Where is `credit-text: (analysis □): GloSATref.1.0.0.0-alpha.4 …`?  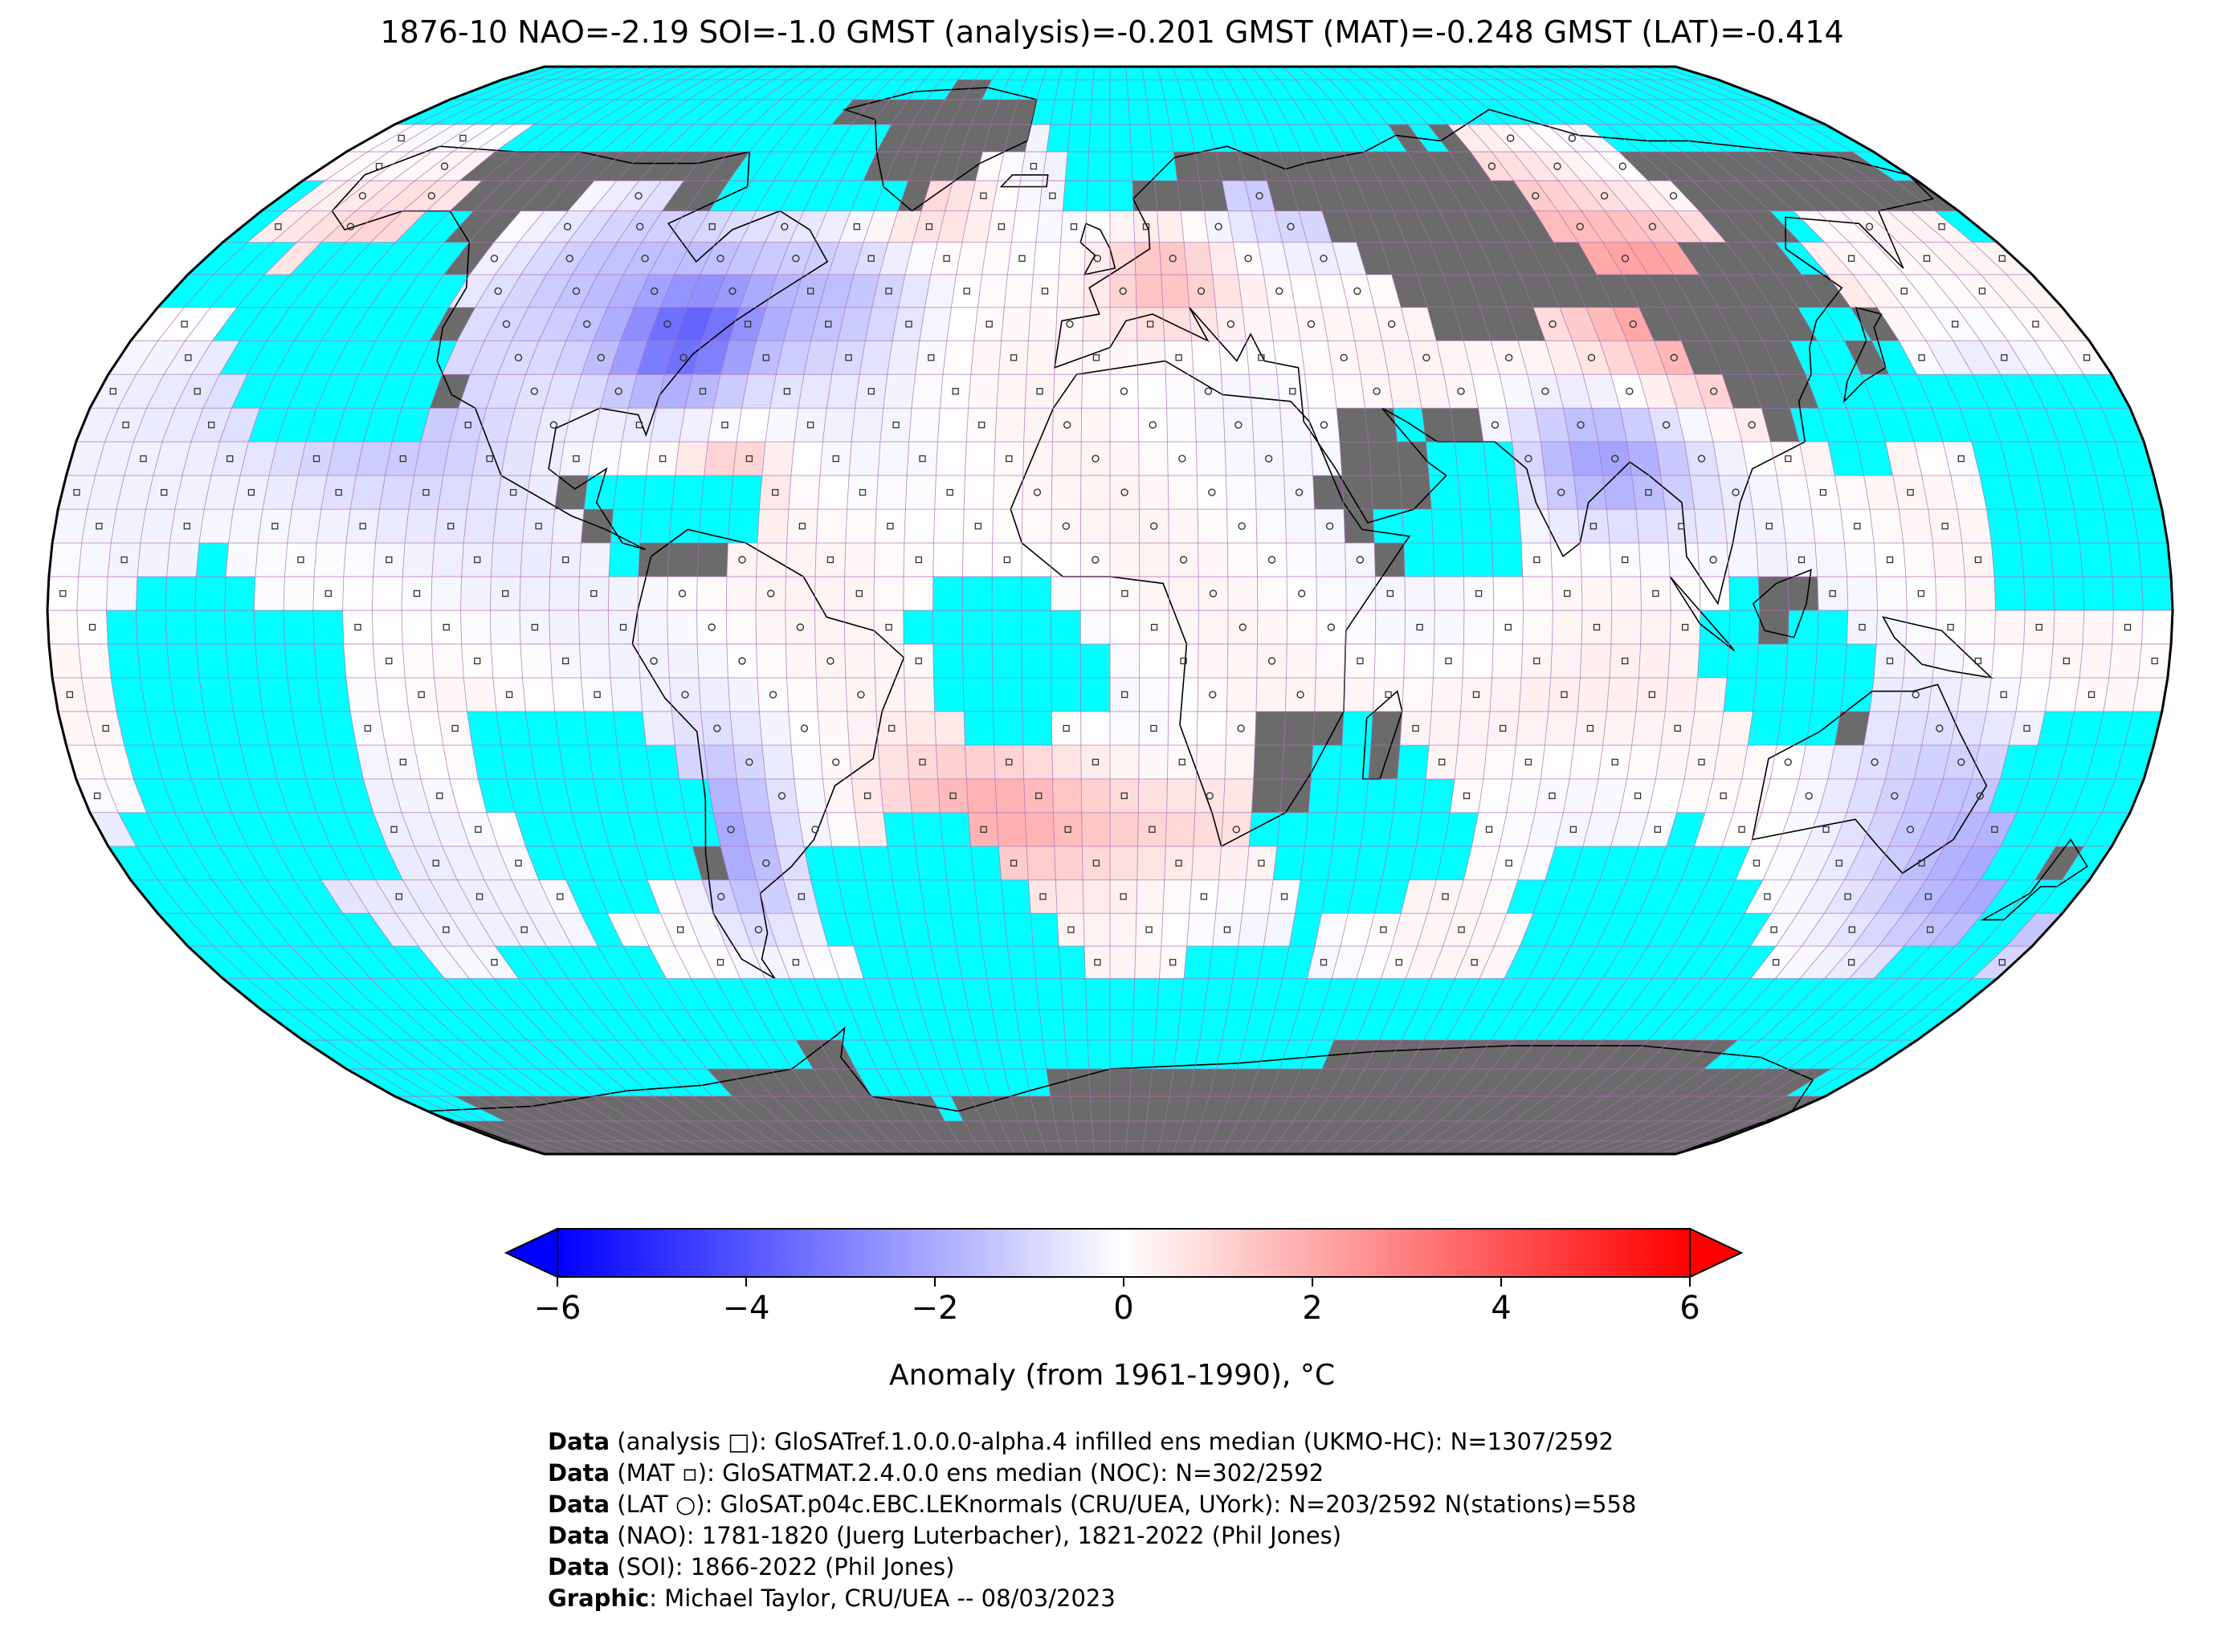
credit-text: (analysis □): GloSATref.1.0.0.0-alpha.4 … is located at coordinates (1112, 1441).